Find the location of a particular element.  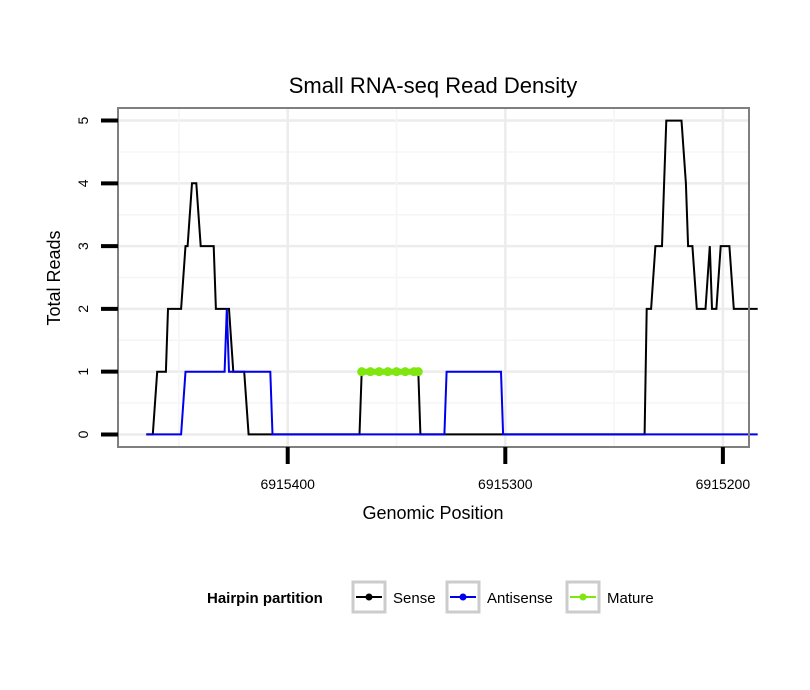

x-axis: 6915400 6915300 6915200 is located at coordinates (505, 469).